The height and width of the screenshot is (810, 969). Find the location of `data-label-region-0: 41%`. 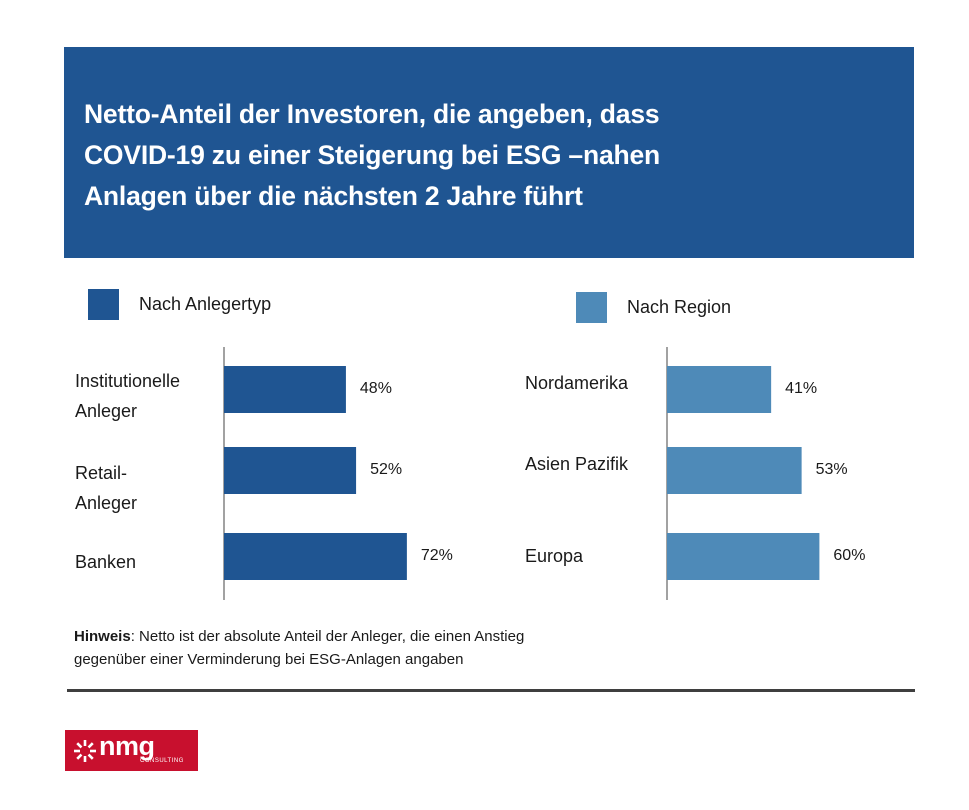

data-label-region-0: 41% is located at coordinates (801, 388).